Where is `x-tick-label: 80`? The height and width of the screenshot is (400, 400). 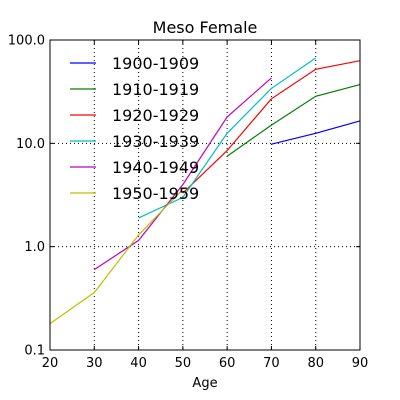
x-tick-label: 80 is located at coordinates (315, 363).